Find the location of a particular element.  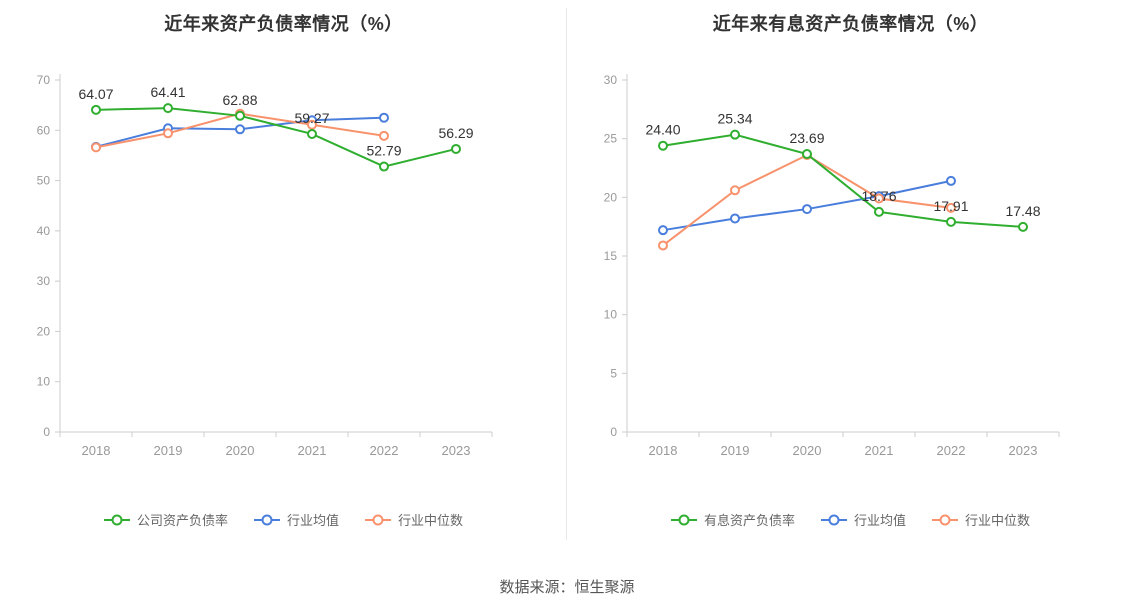

chart-legend: 有息资产负债率 行业均值 行业中位数 is located at coordinates (850, 519).